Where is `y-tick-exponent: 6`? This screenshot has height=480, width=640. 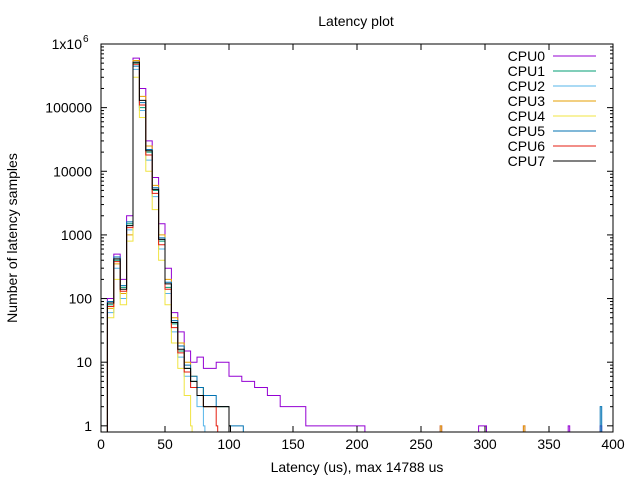 y-tick-exponent: 6 is located at coordinates (86, 39).